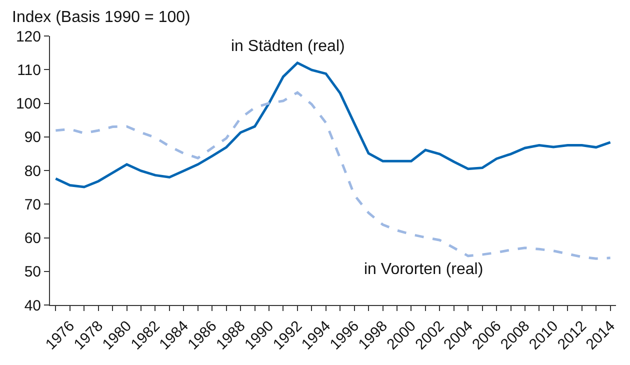 Image resolution: width=630 pixels, height=365 pixels. What do you see at coordinates (32, 238) in the screenshot?
I see `y-tick-label: 60` at bounding box center [32, 238].